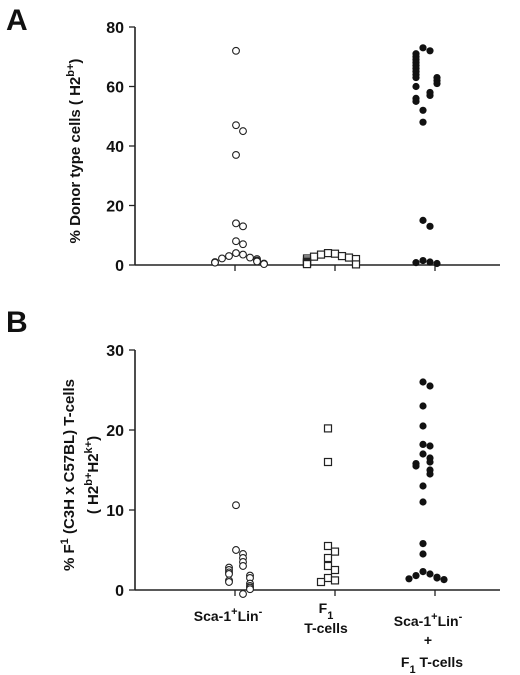  Describe the element at coordinates (92, 475) in the screenshot. I see `y-axis-label-line2: ( H2b+H2k+)` at that location.